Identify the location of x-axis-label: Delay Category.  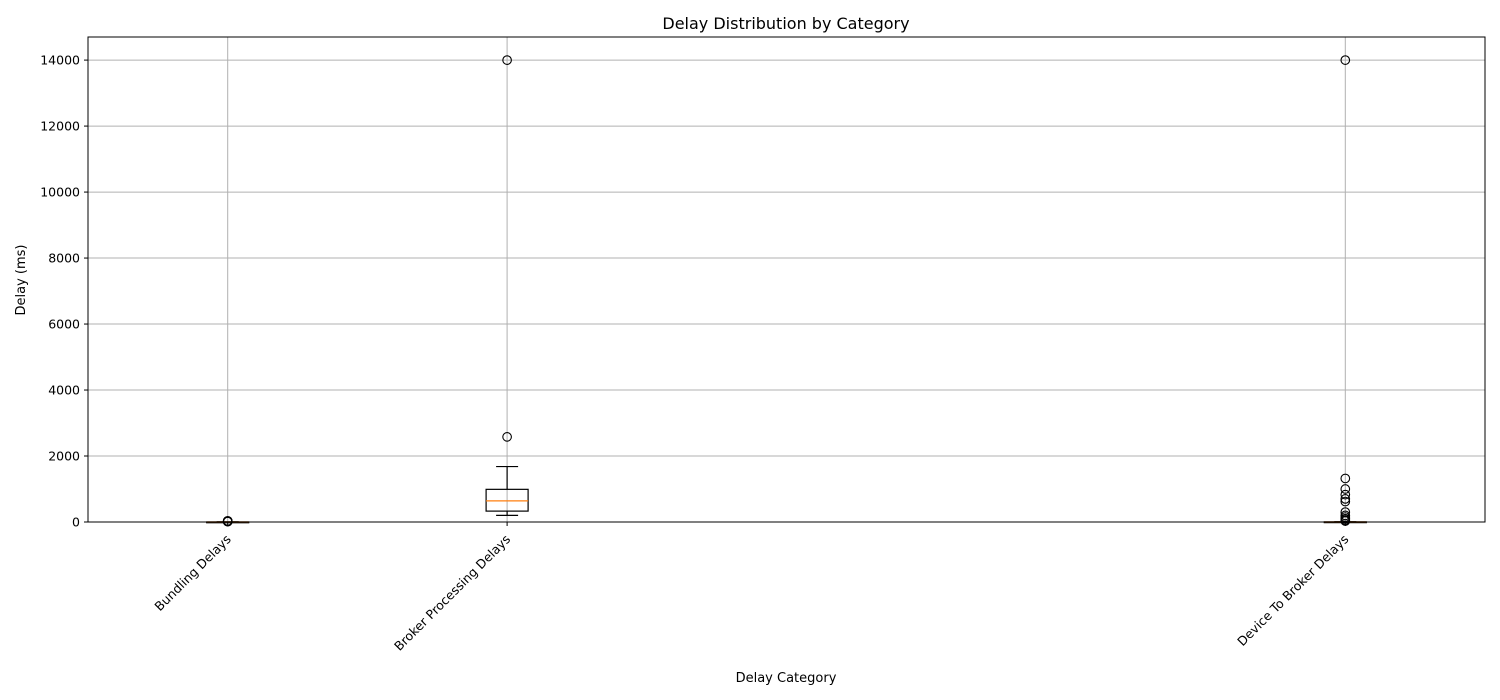
(786, 678).